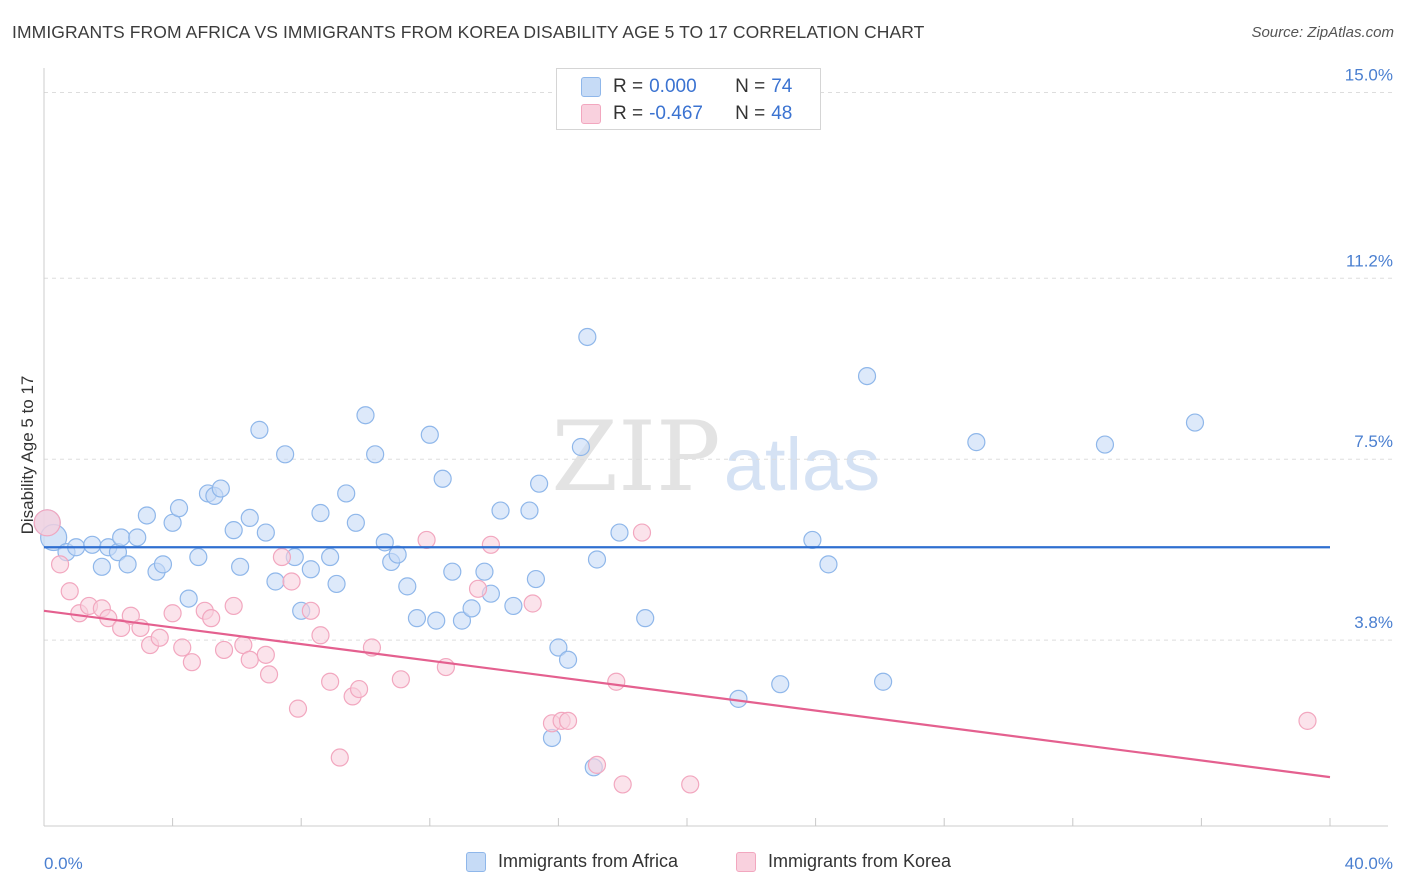 The width and height of the screenshot is (1406, 892). Describe the element at coordinates (572, 861) in the screenshot. I see `bottom-legend-africa: Immigrants from Africa` at that location.